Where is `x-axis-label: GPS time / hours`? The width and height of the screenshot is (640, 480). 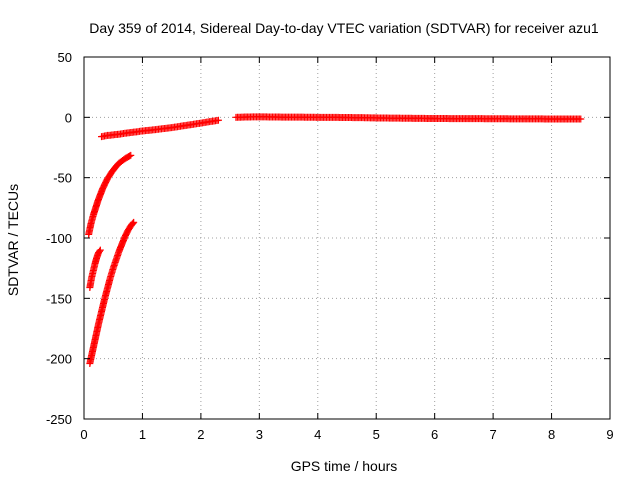 x-axis-label: GPS time / hours is located at coordinates (344, 466).